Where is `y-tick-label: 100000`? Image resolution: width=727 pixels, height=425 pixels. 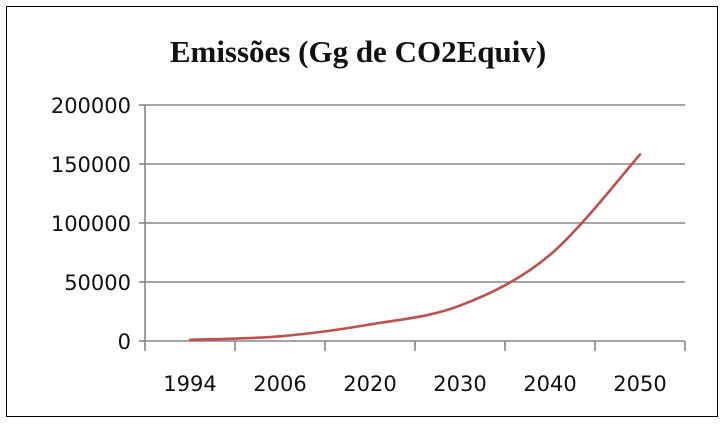
y-tick-label: 100000 is located at coordinates (91, 224).